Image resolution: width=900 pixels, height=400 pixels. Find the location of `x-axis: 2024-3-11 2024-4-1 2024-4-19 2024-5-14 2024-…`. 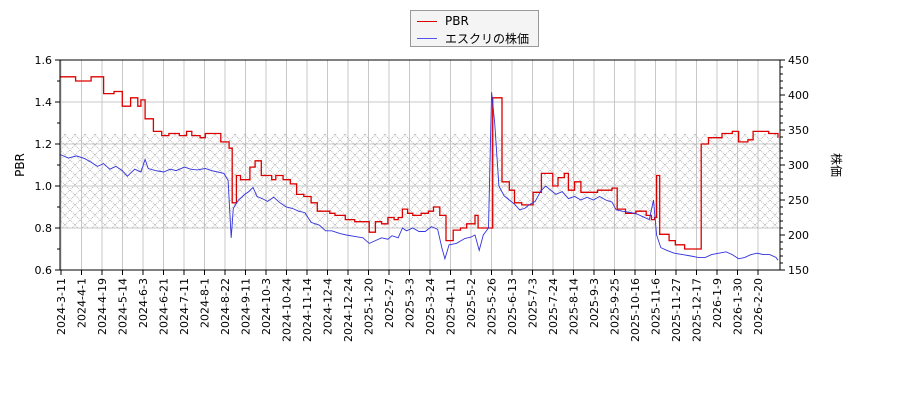

x-axis: 2024-3-11 2024-4-1 2024-4-19 2024-5-14 2024-… is located at coordinates (410, 306).